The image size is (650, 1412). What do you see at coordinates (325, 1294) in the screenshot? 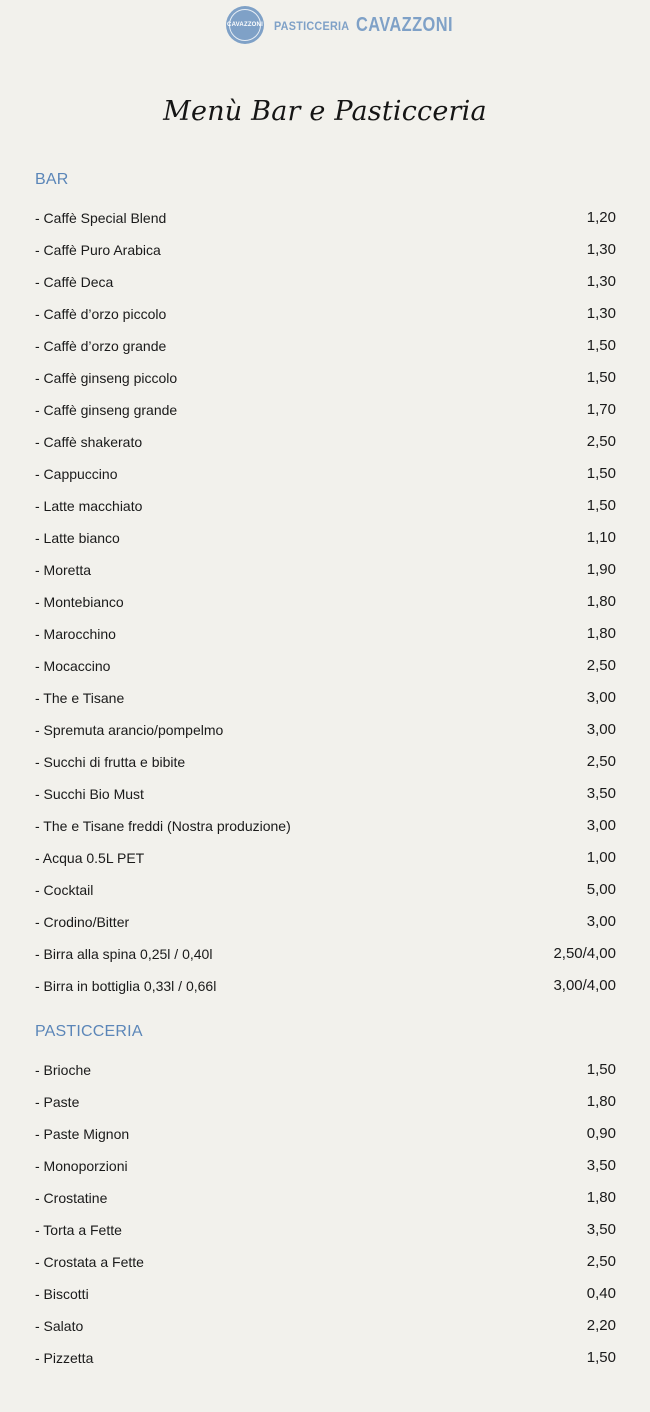
I see `menu-item: - Biscotti 0,40` at bounding box center [325, 1294].